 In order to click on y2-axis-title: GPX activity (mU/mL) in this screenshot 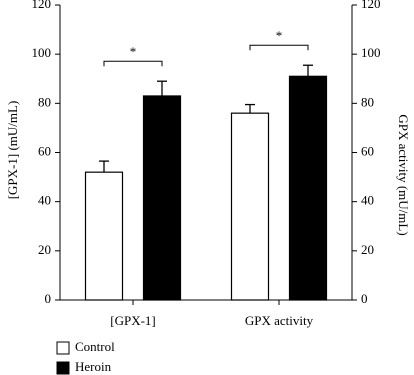, I will do `click(403, 174)`.